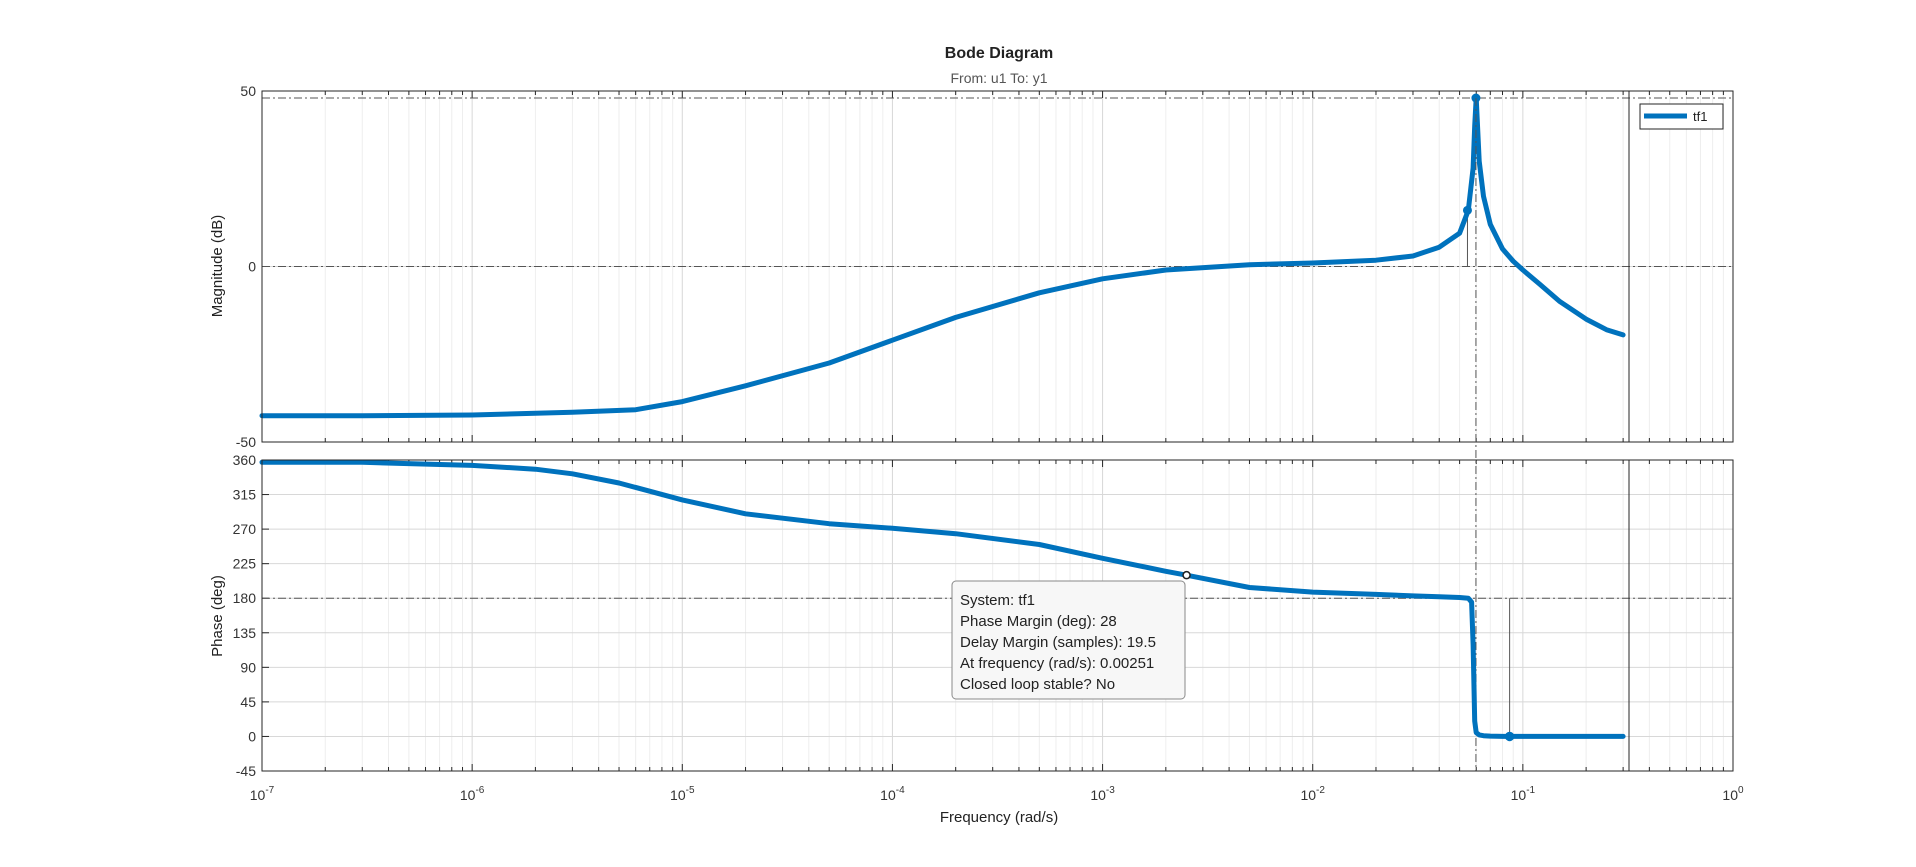 The width and height of the screenshot is (1916, 867). What do you see at coordinates (245, 460) in the screenshot?
I see `y-tick-label: 360` at bounding box center [245, 460].